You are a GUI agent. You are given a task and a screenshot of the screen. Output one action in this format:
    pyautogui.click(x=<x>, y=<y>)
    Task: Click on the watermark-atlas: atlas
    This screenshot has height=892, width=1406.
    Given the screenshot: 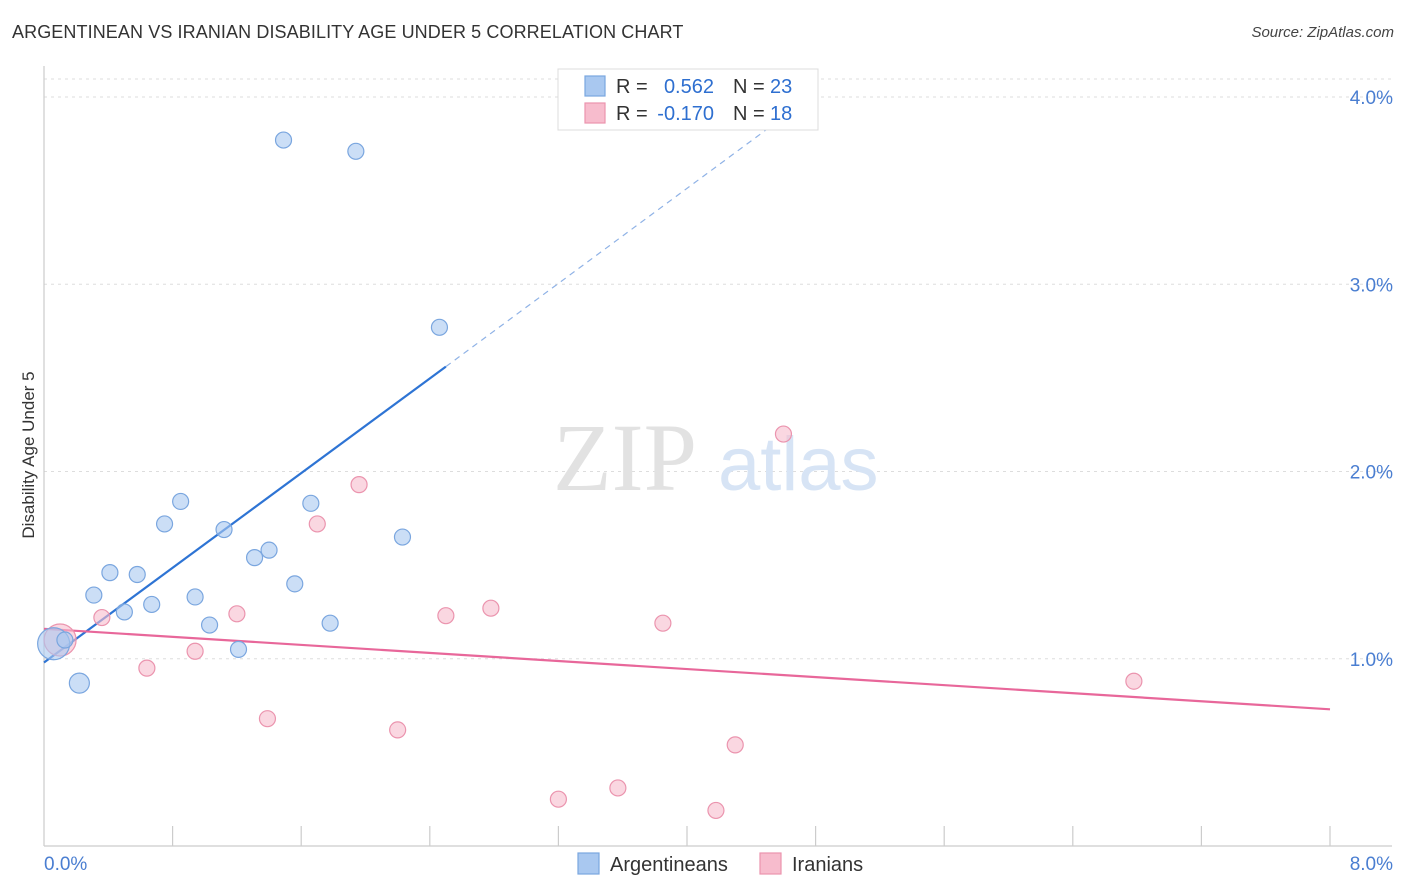 What is the action you would take?
    pyautogui.click(x=798, y=464)
    